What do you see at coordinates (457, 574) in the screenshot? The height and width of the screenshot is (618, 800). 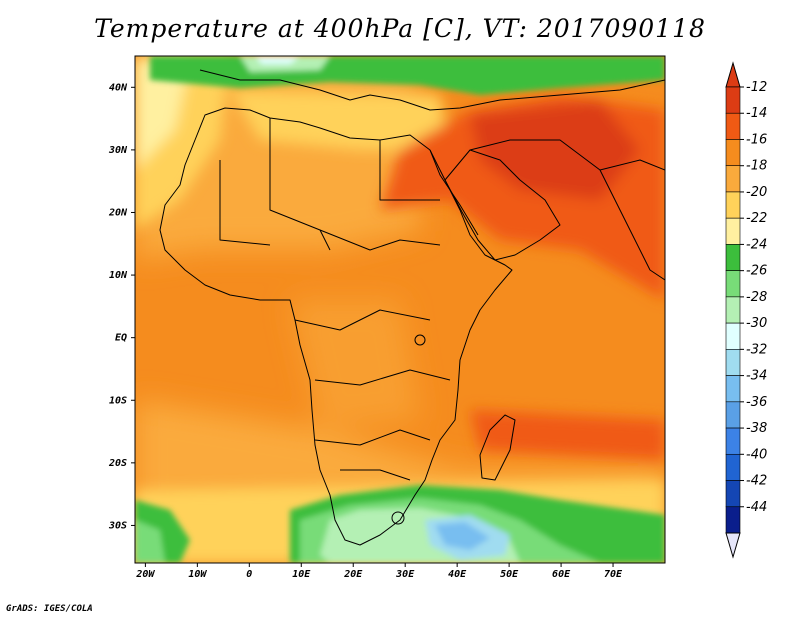 I see `lon-tick-label: 40E` at bounding box center [457, 574].